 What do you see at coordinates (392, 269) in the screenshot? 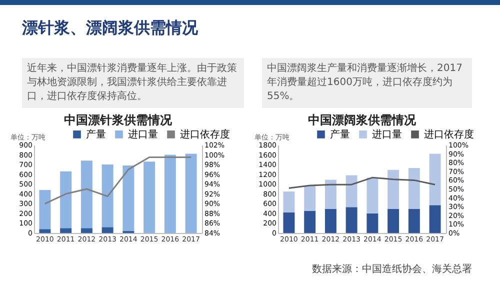
I see `source-note: 数据来源：中国造纸协会、海关总署` at bounding box center [392, 269].